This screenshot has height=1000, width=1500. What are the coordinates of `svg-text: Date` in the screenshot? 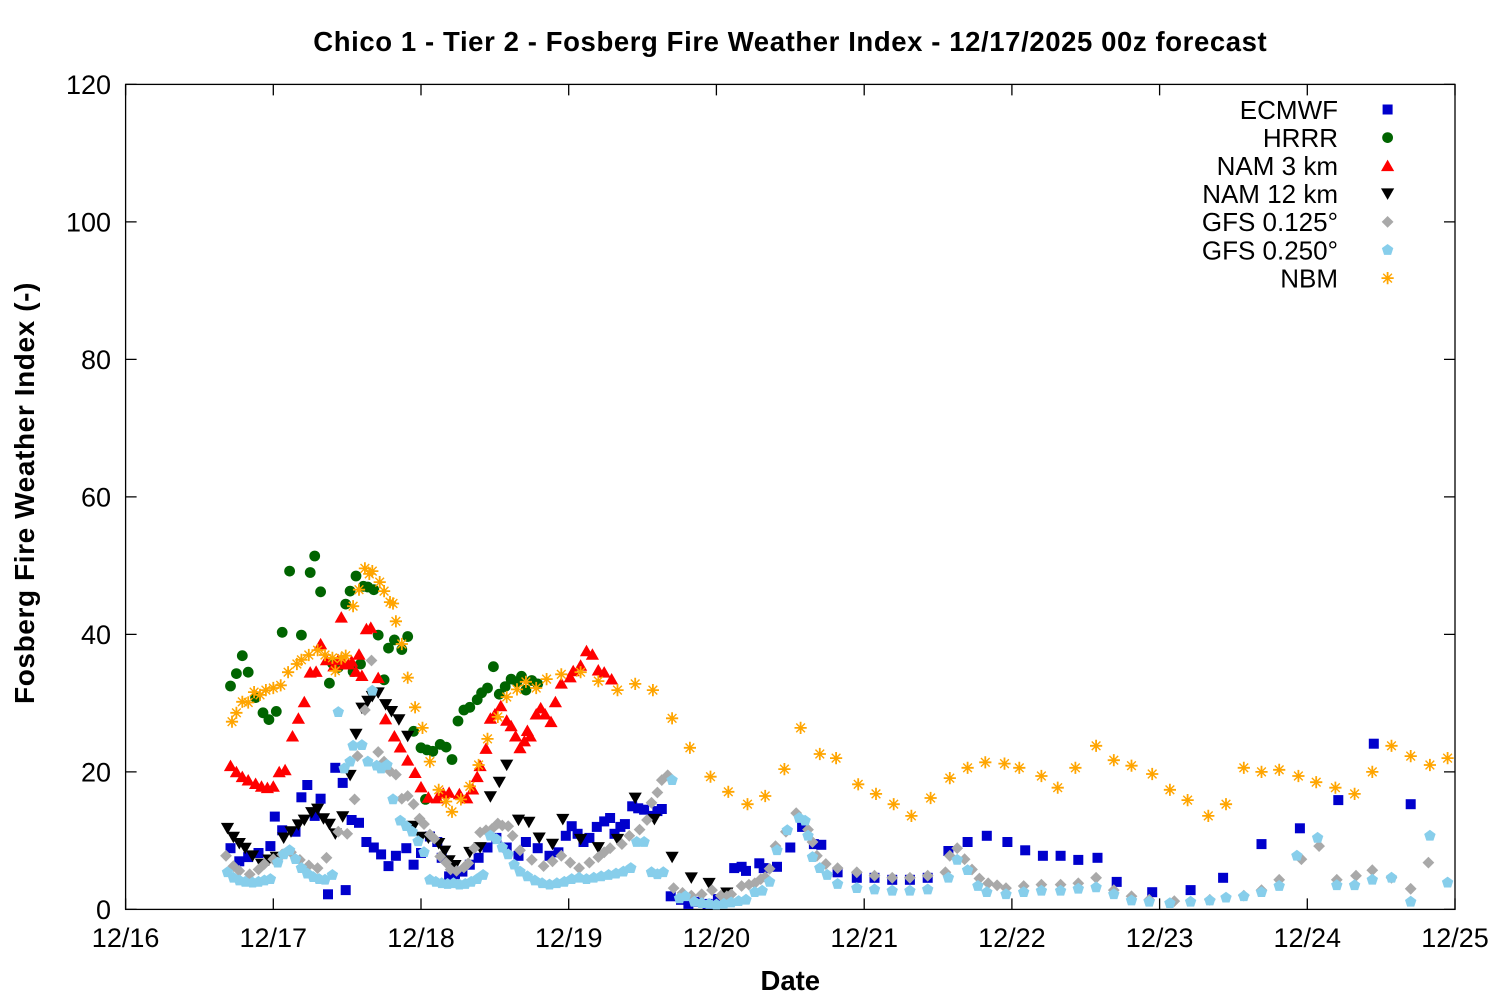 It's located at (790, 980).